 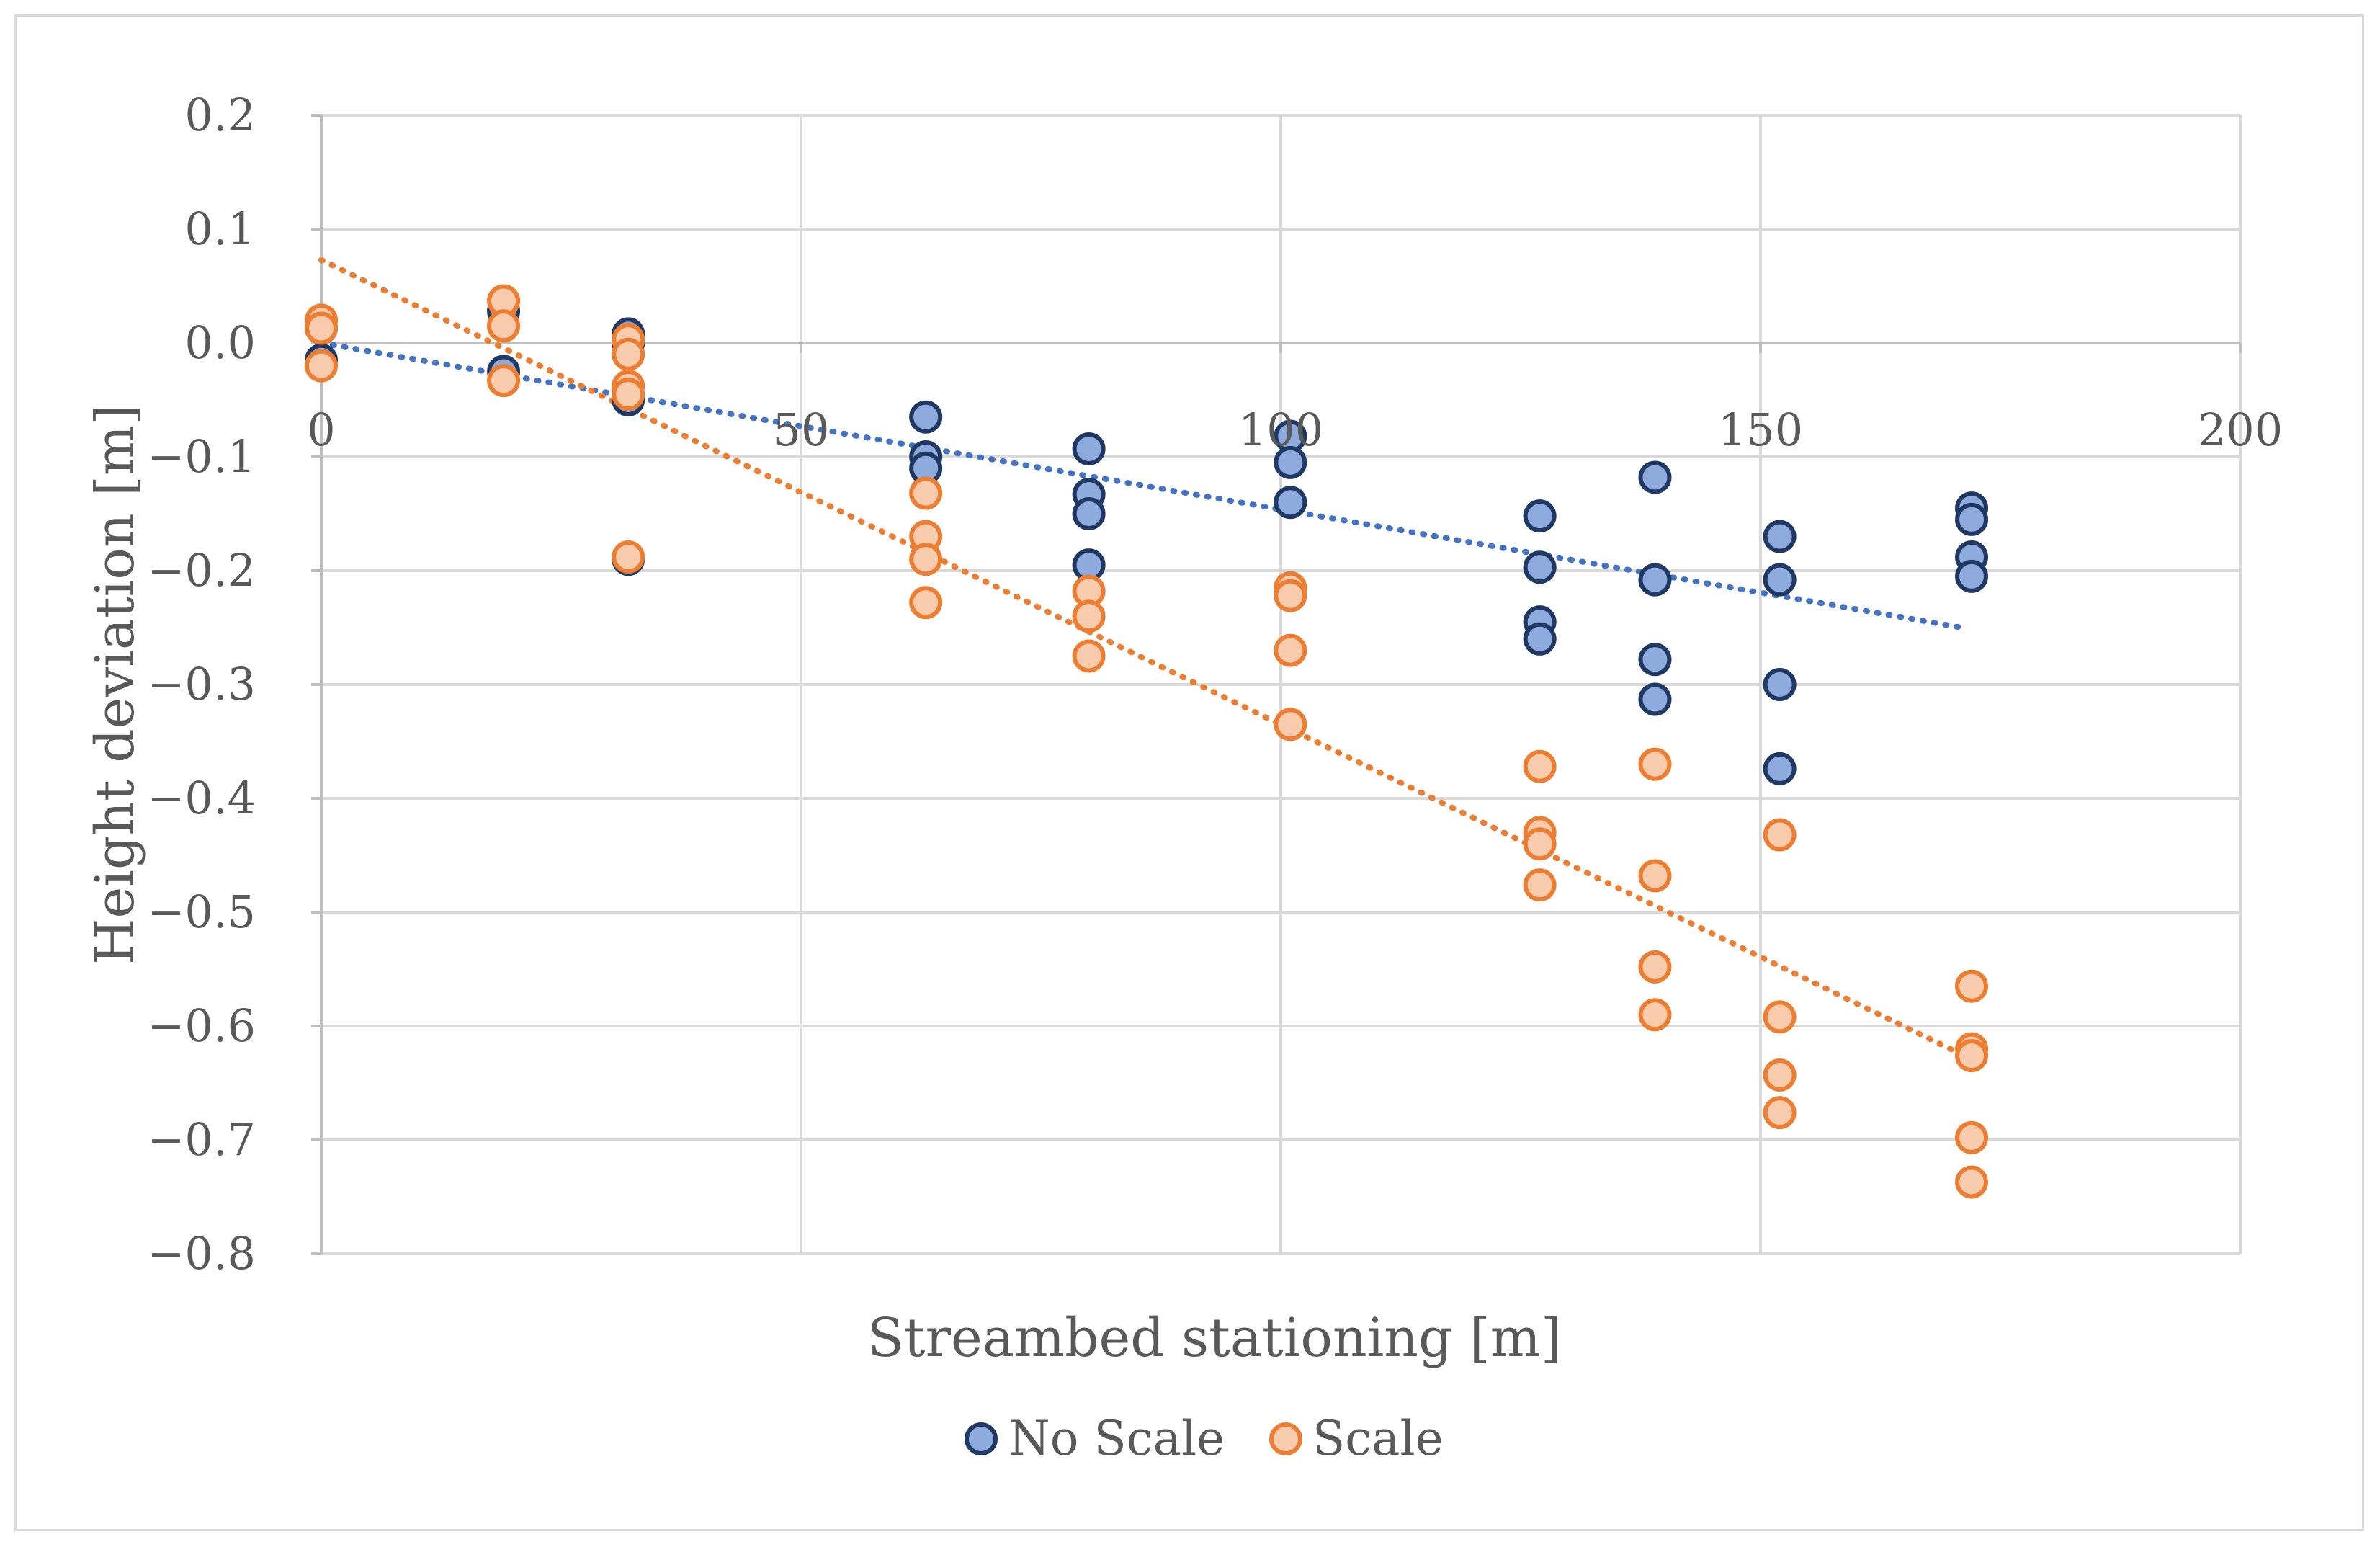 What do you see at coordinates (201, 1025) in the screenshot?
I see `y-tick-label: −0.6` at bounding box center [201, 1025].